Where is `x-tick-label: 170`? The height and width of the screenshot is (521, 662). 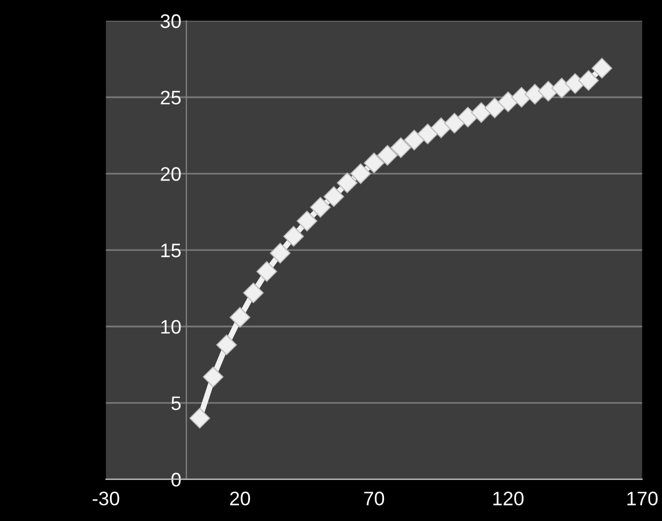
x-tick-label: 170 is located at coordinates (642, 499).